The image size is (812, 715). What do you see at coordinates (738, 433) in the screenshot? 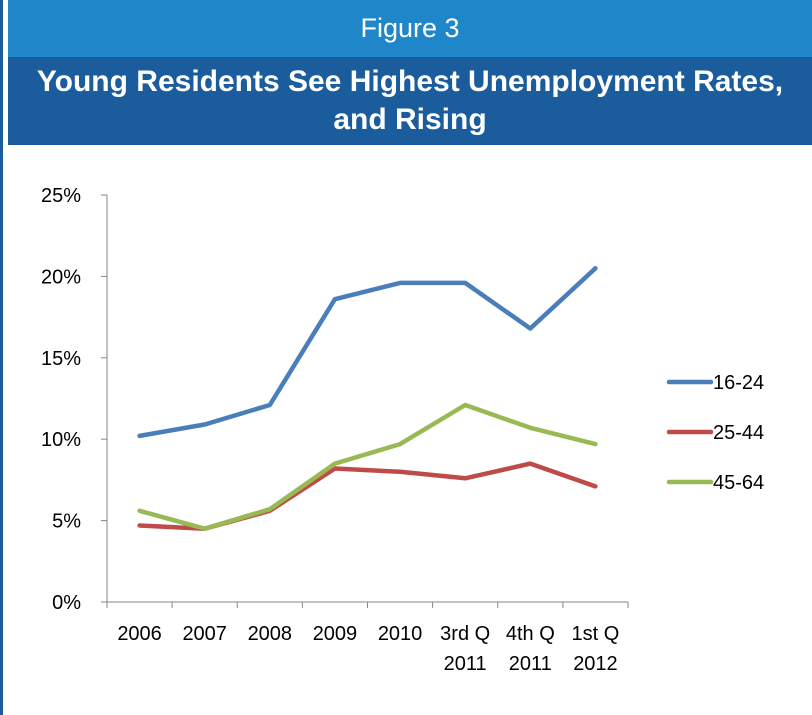
I see `legend-label-25-44: 25-44` at bounding box center [738, 433].